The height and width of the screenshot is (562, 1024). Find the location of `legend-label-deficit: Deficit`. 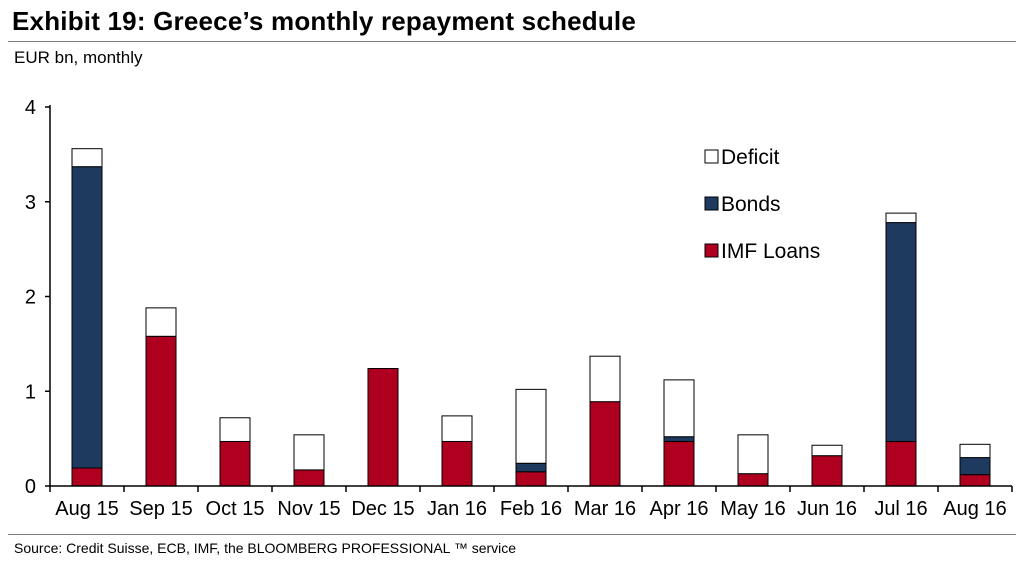

legend-label-deficit: Deficit is located at coordinates (750, 157).